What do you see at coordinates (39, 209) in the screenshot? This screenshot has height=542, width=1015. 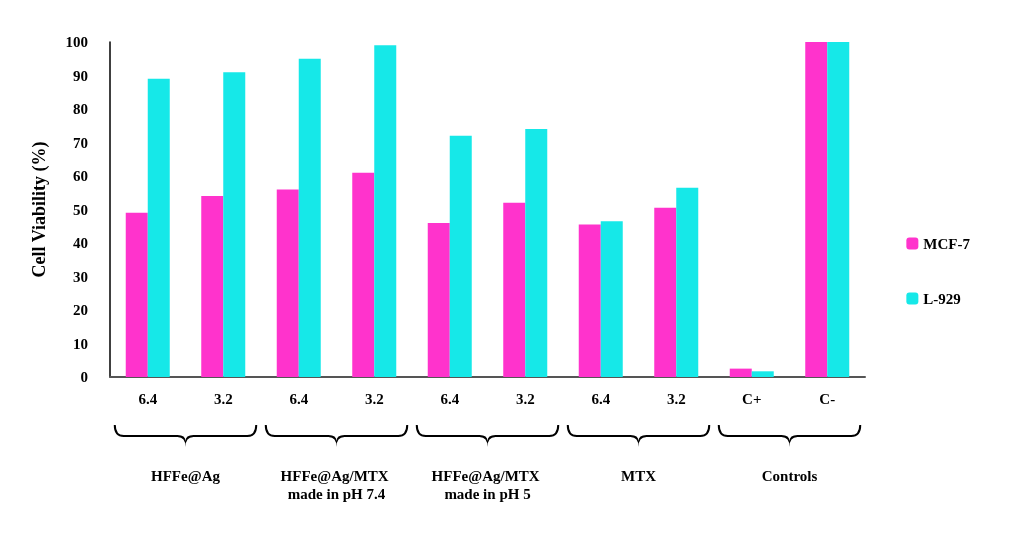 I see `y-axis-title: Cell Viability (%)` at bounding box center [39, 209].